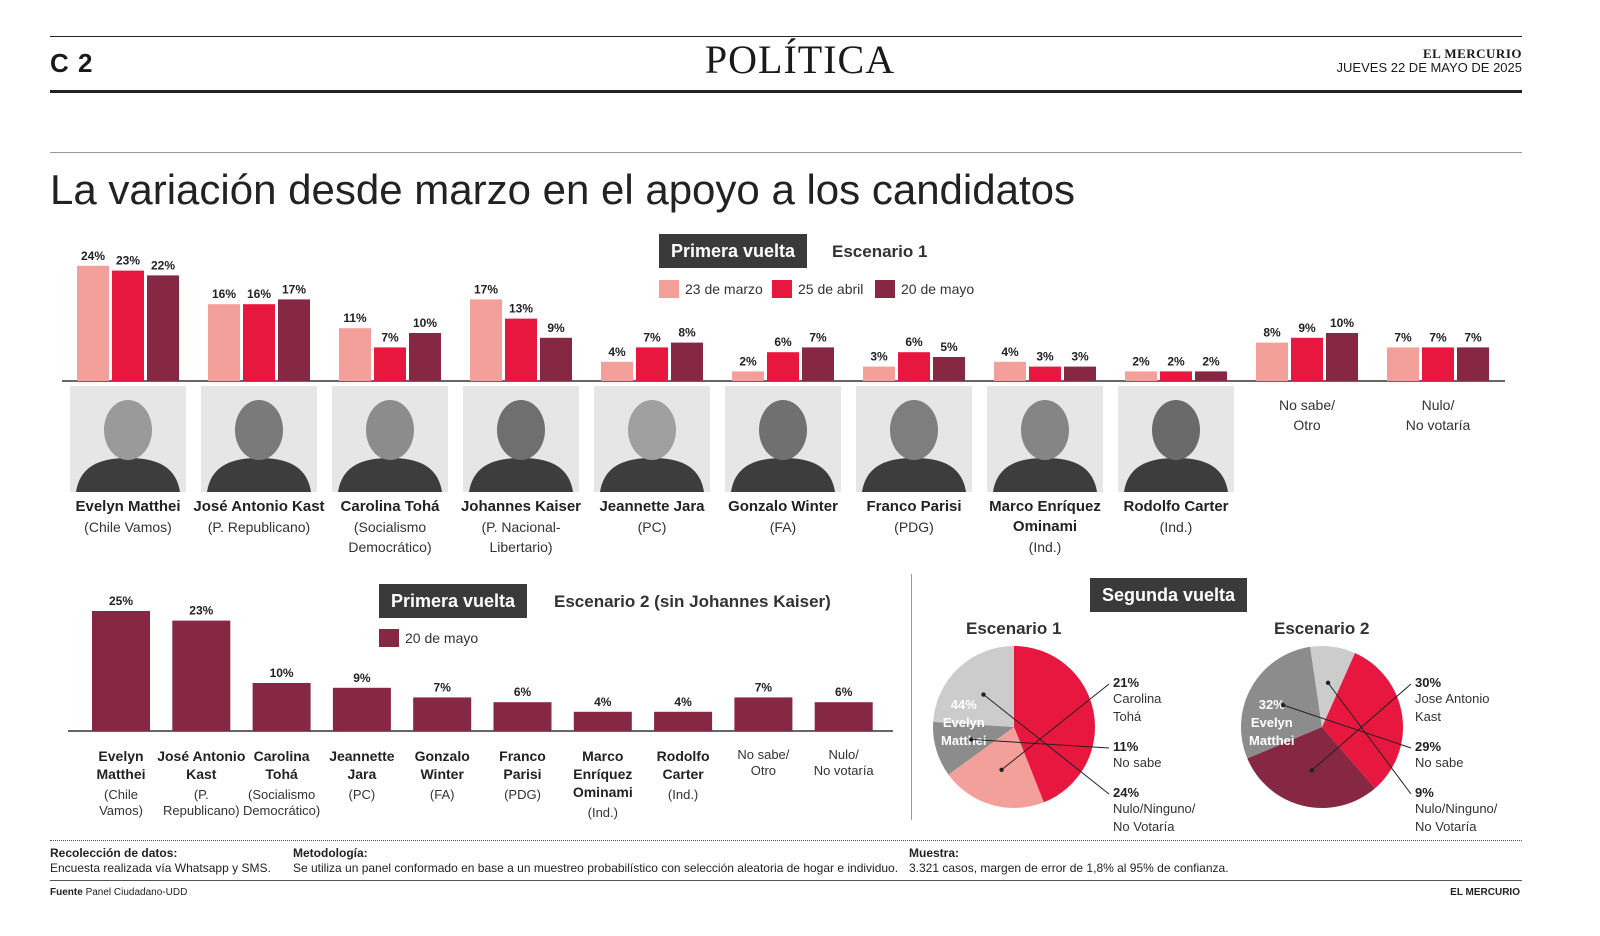 The height and width of the screenshot is (936, 1600). Describe the element at coordinates (121, 810) in the screenshot. I see `c2-party-line2: Vamos)` at that location.